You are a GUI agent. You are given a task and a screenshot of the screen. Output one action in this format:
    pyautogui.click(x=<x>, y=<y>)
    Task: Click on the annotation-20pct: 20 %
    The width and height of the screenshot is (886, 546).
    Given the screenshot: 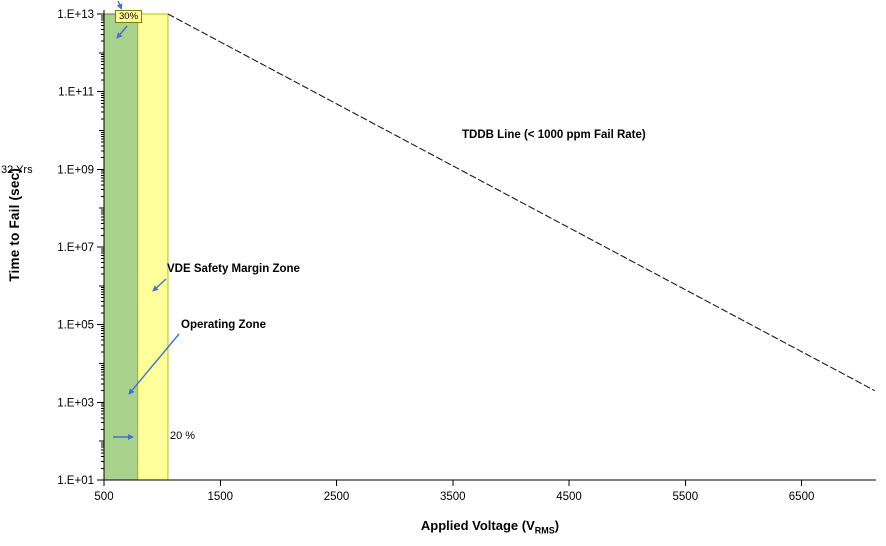 What is the action you would take?
    pyautogui.click(x=183, y=436)
    